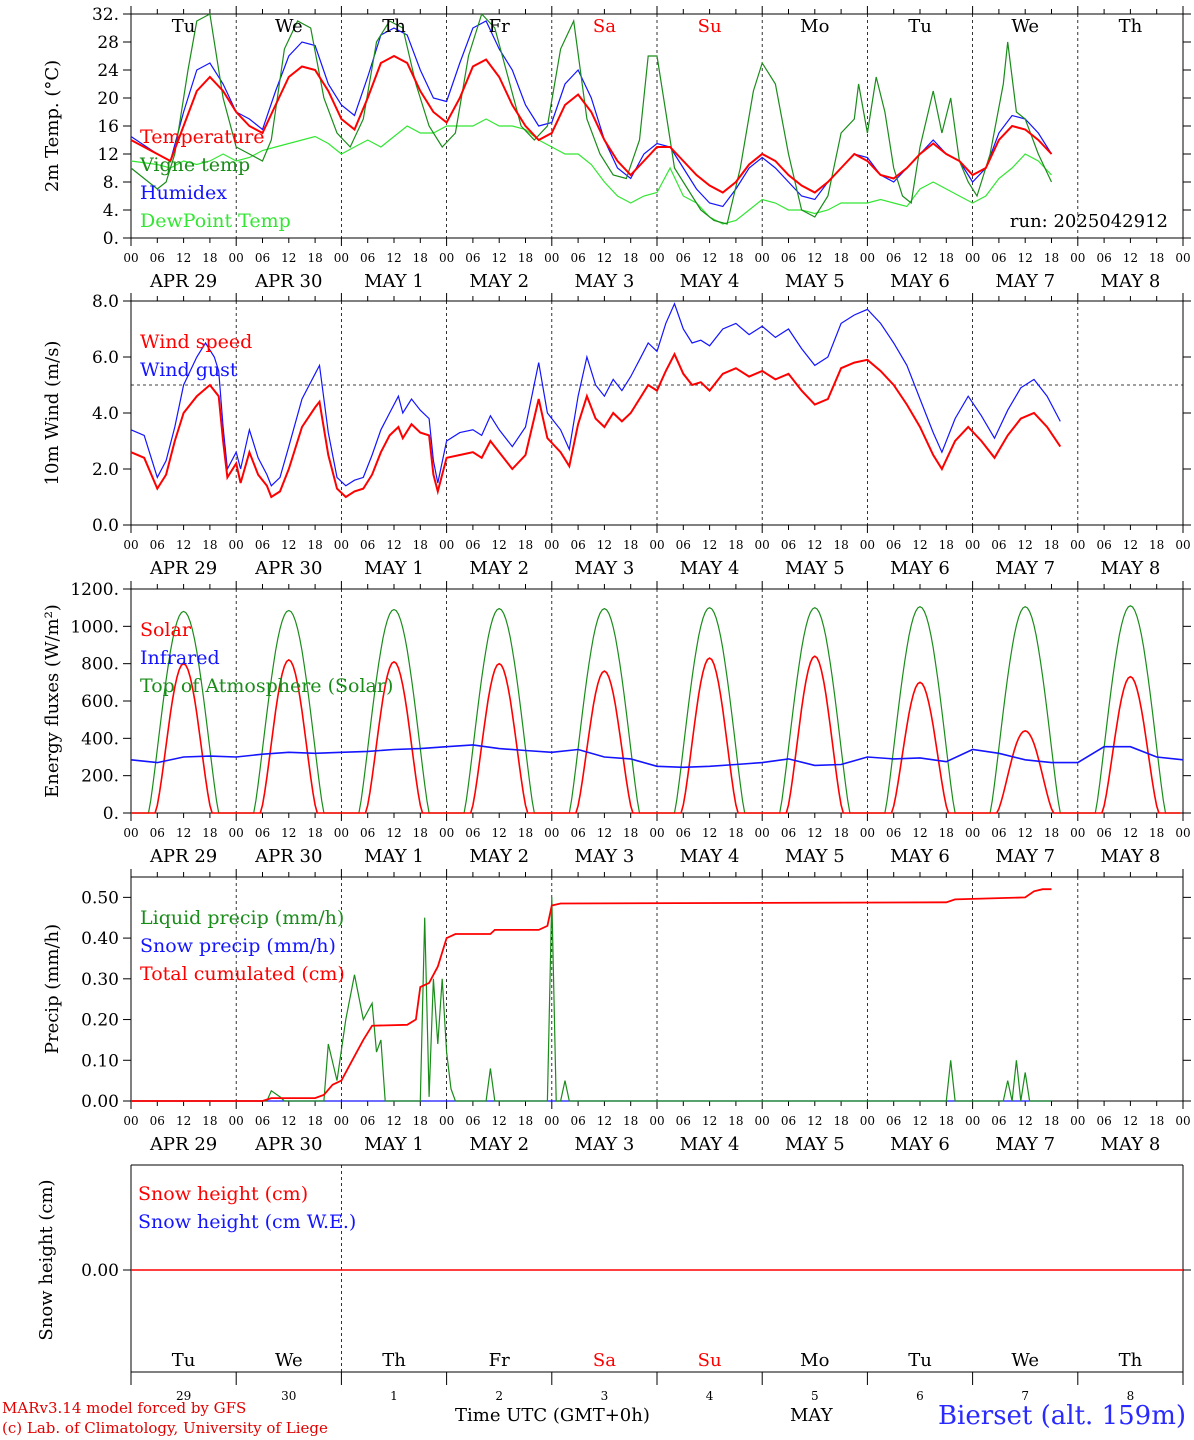 The width and height of the screenshot is (1194, 1440). I want to click on day-number: 1, so click(394, 1396).